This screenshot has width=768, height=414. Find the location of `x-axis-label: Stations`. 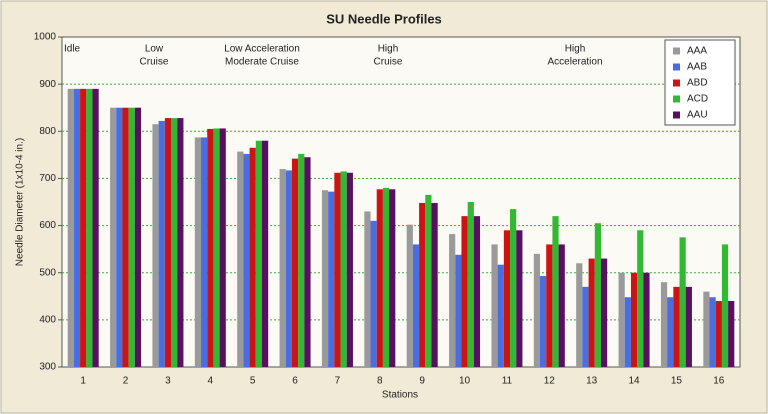

x-axis-label: Stations is located at coordinates (400, 395).